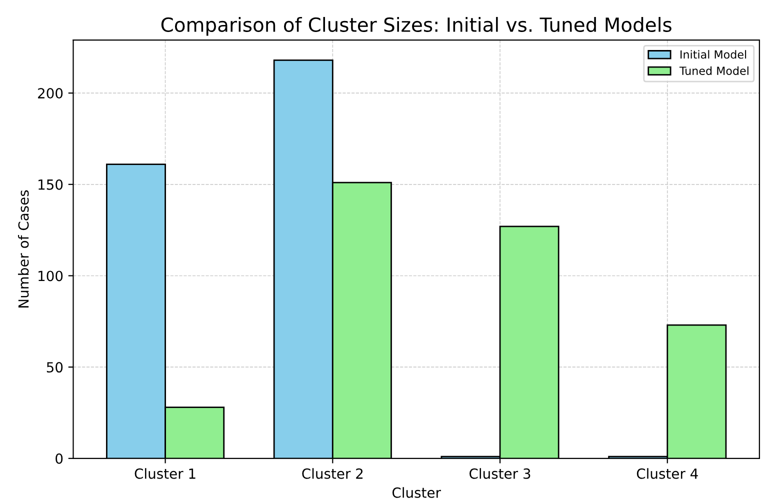 The height and width of the screenshot is (501, 771). Describe the element at coordinates (59, 458) in the screenshot. I see `y-tick-label: 0` at that location.